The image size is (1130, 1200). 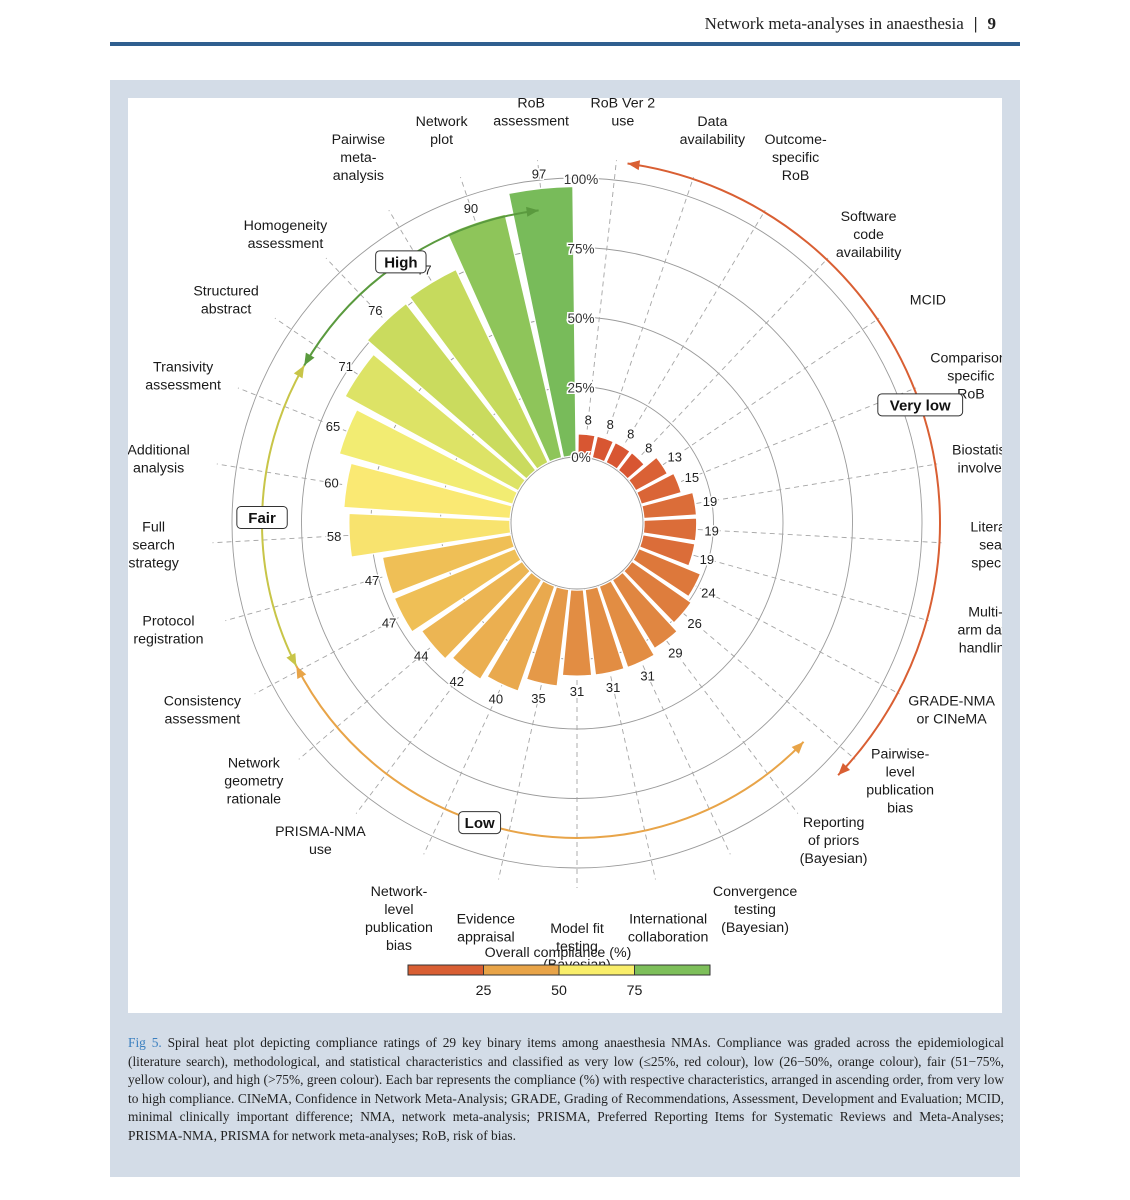 I want to click on category-label-line: or CINeMA, so click(x=952, y=719).